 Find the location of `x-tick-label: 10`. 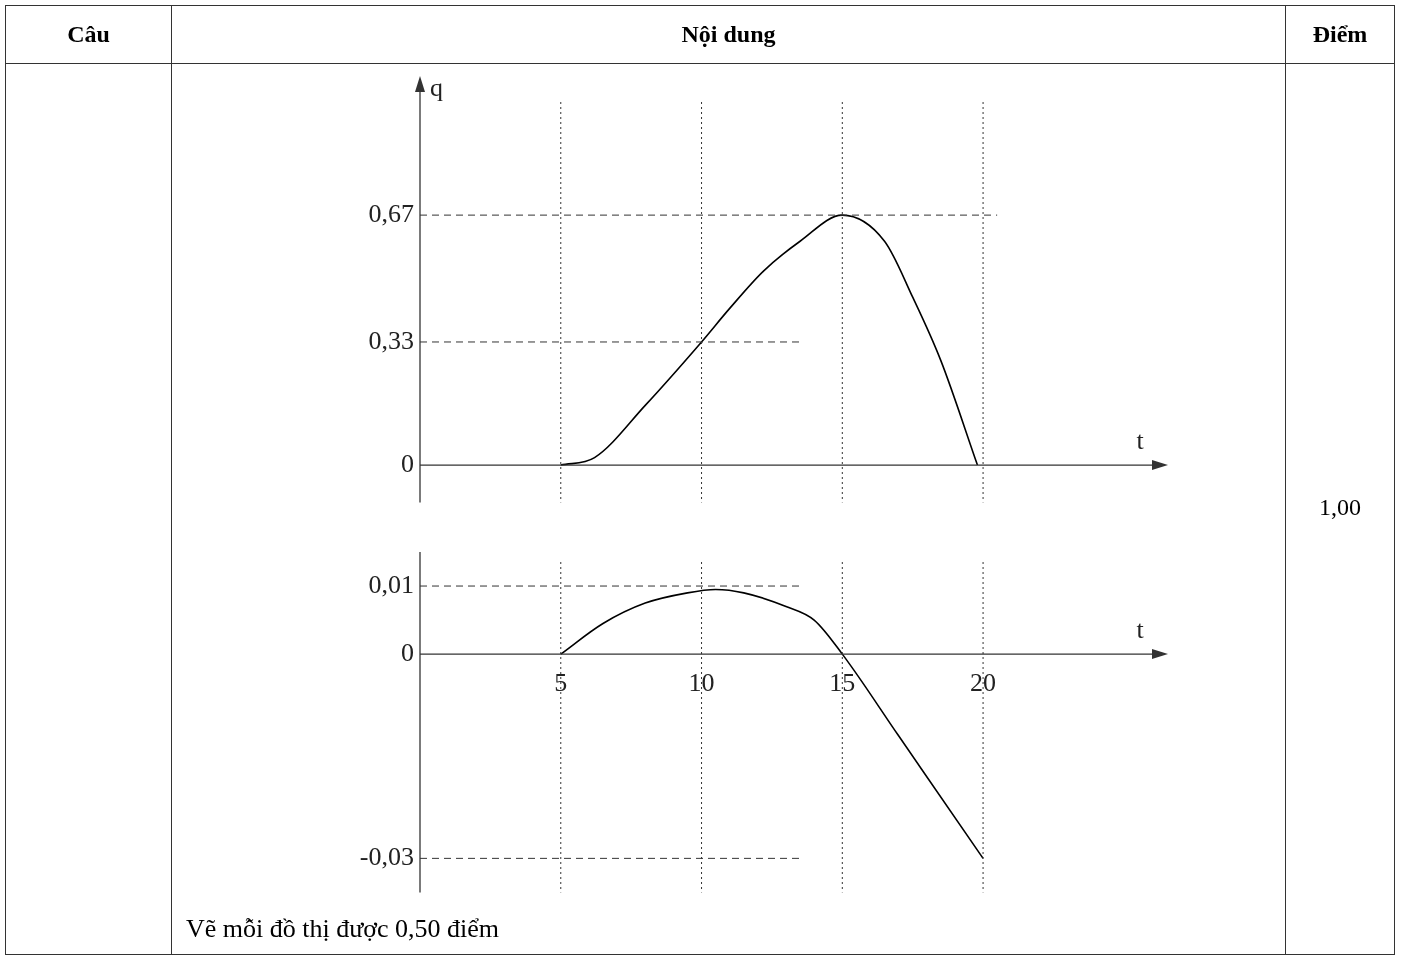

x-tick-label: 10 is located at coordinates (701, 682).